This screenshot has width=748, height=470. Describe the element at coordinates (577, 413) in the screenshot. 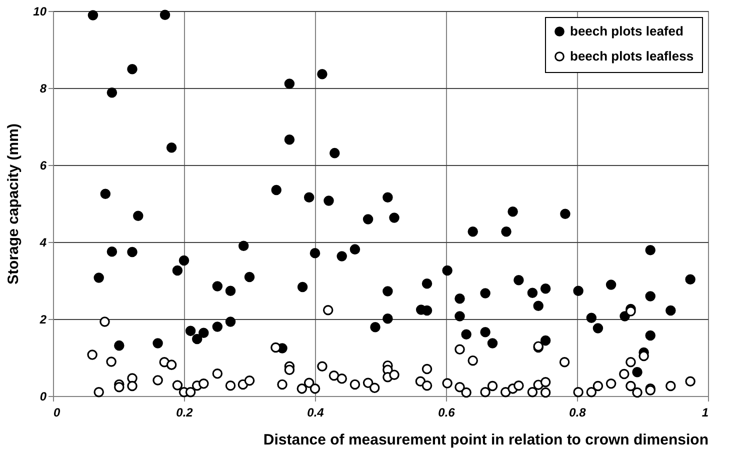

I see `x-tick-label: 0.8` at that location.